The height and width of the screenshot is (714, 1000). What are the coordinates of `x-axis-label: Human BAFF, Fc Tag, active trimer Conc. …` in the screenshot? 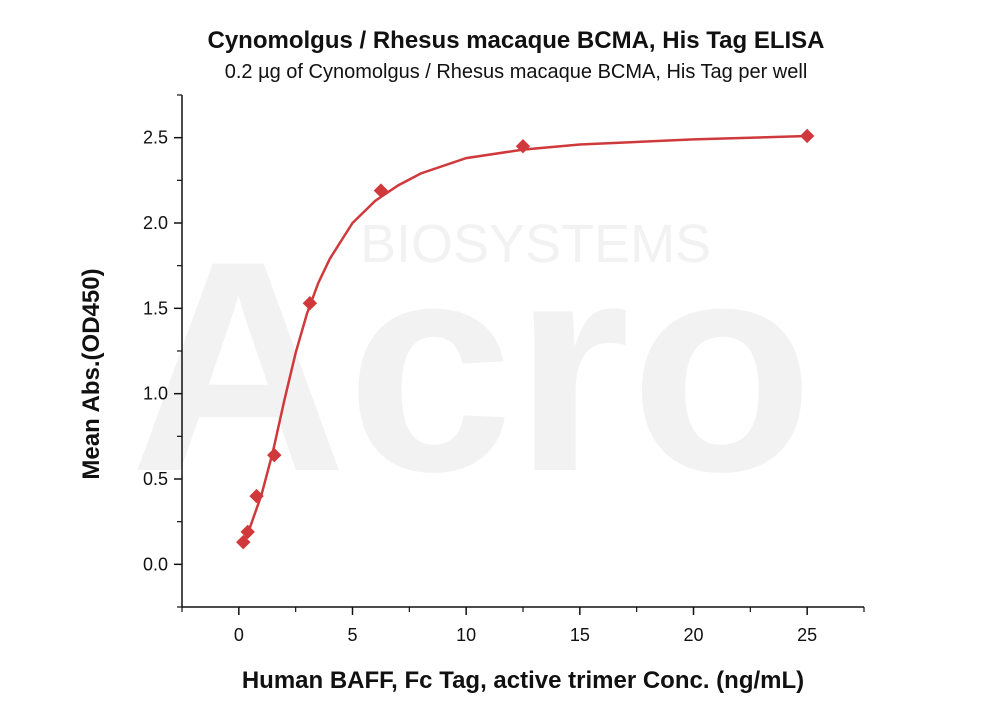 It's located at (523, 680).